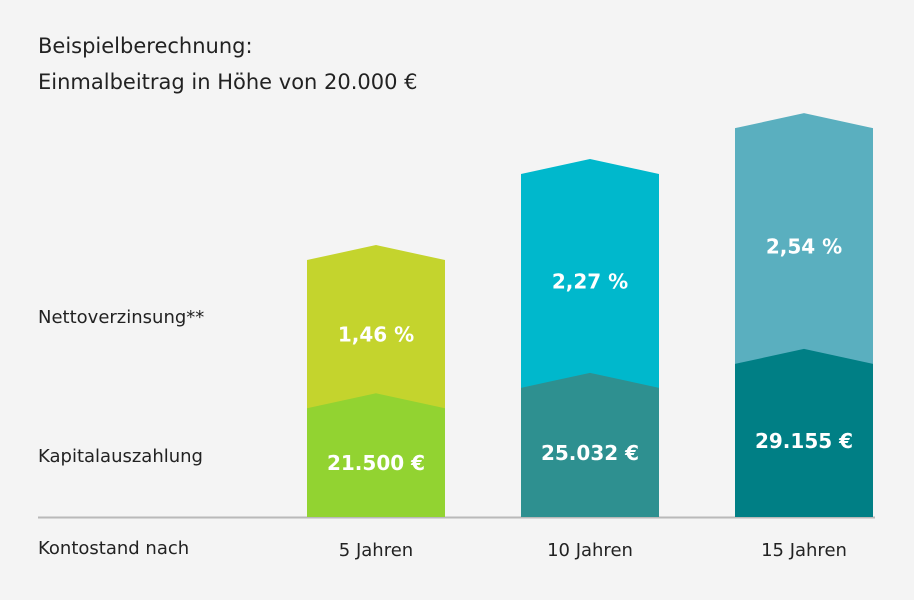  What do you see at coordinates (590, 550) in the screenshot?
I see `x-tick-label-2: 10 Jahren` at bounding box center [590, 550].